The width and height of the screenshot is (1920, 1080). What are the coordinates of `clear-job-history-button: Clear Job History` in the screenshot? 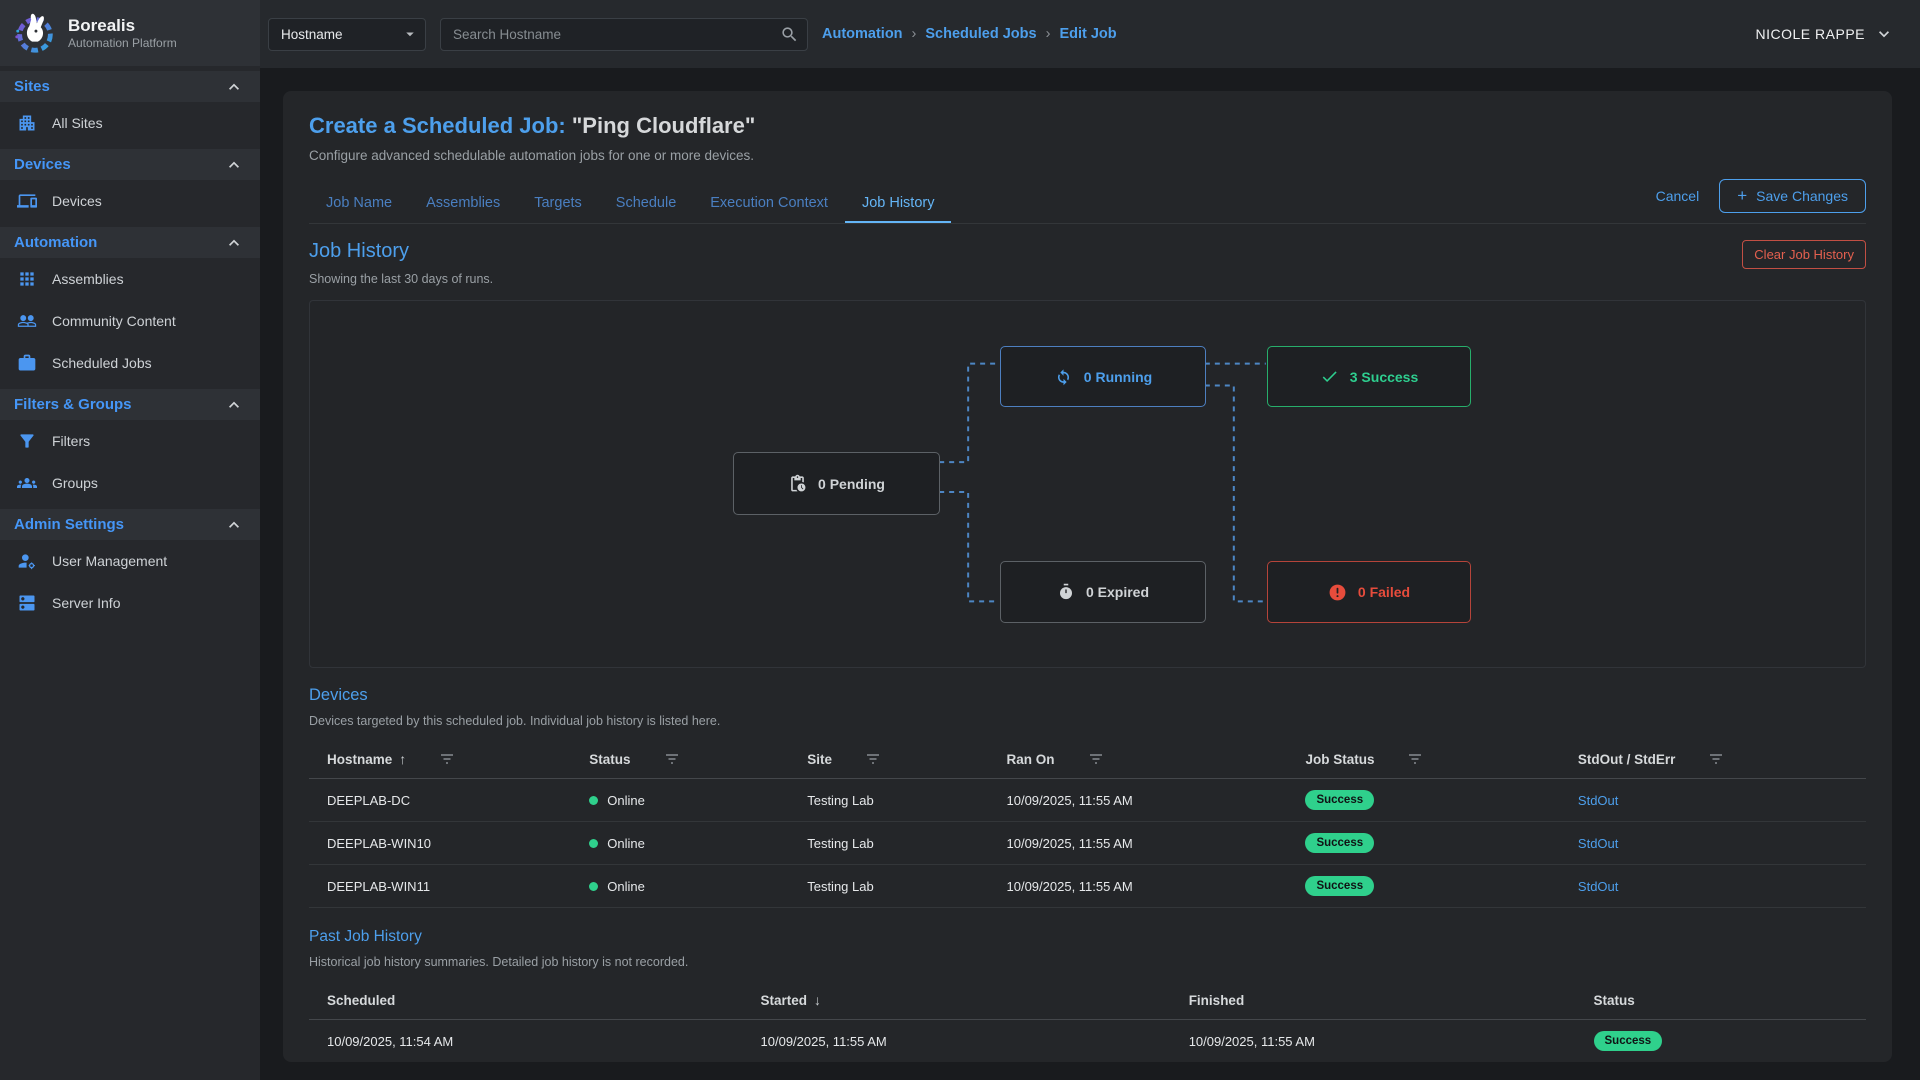 It's located at (1804, 254).